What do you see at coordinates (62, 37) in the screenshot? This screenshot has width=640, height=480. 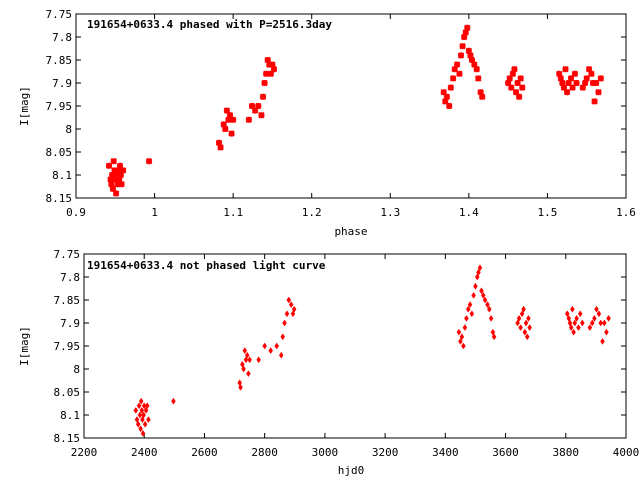 I see `phased-y-tick-label: 7.8` at bounding box center [62, 37].